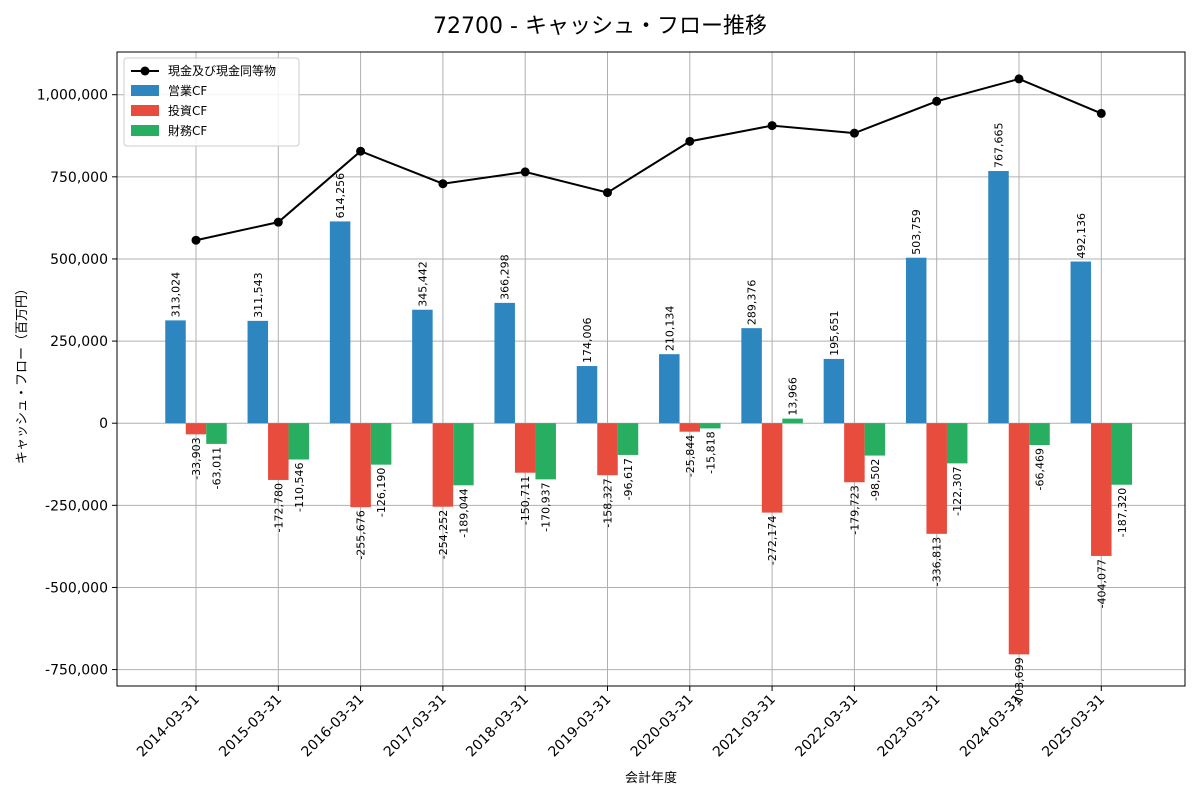  I want to click on data-label: -336,813, so click(937, 561).